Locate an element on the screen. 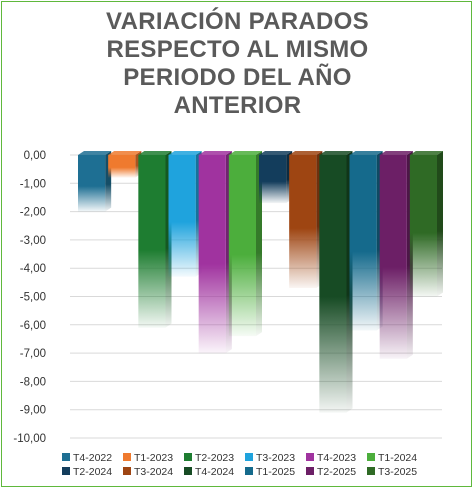 This screenshot has height=490, width=475. y-tick-label: -8,00 is located at coordinates (33, 382).